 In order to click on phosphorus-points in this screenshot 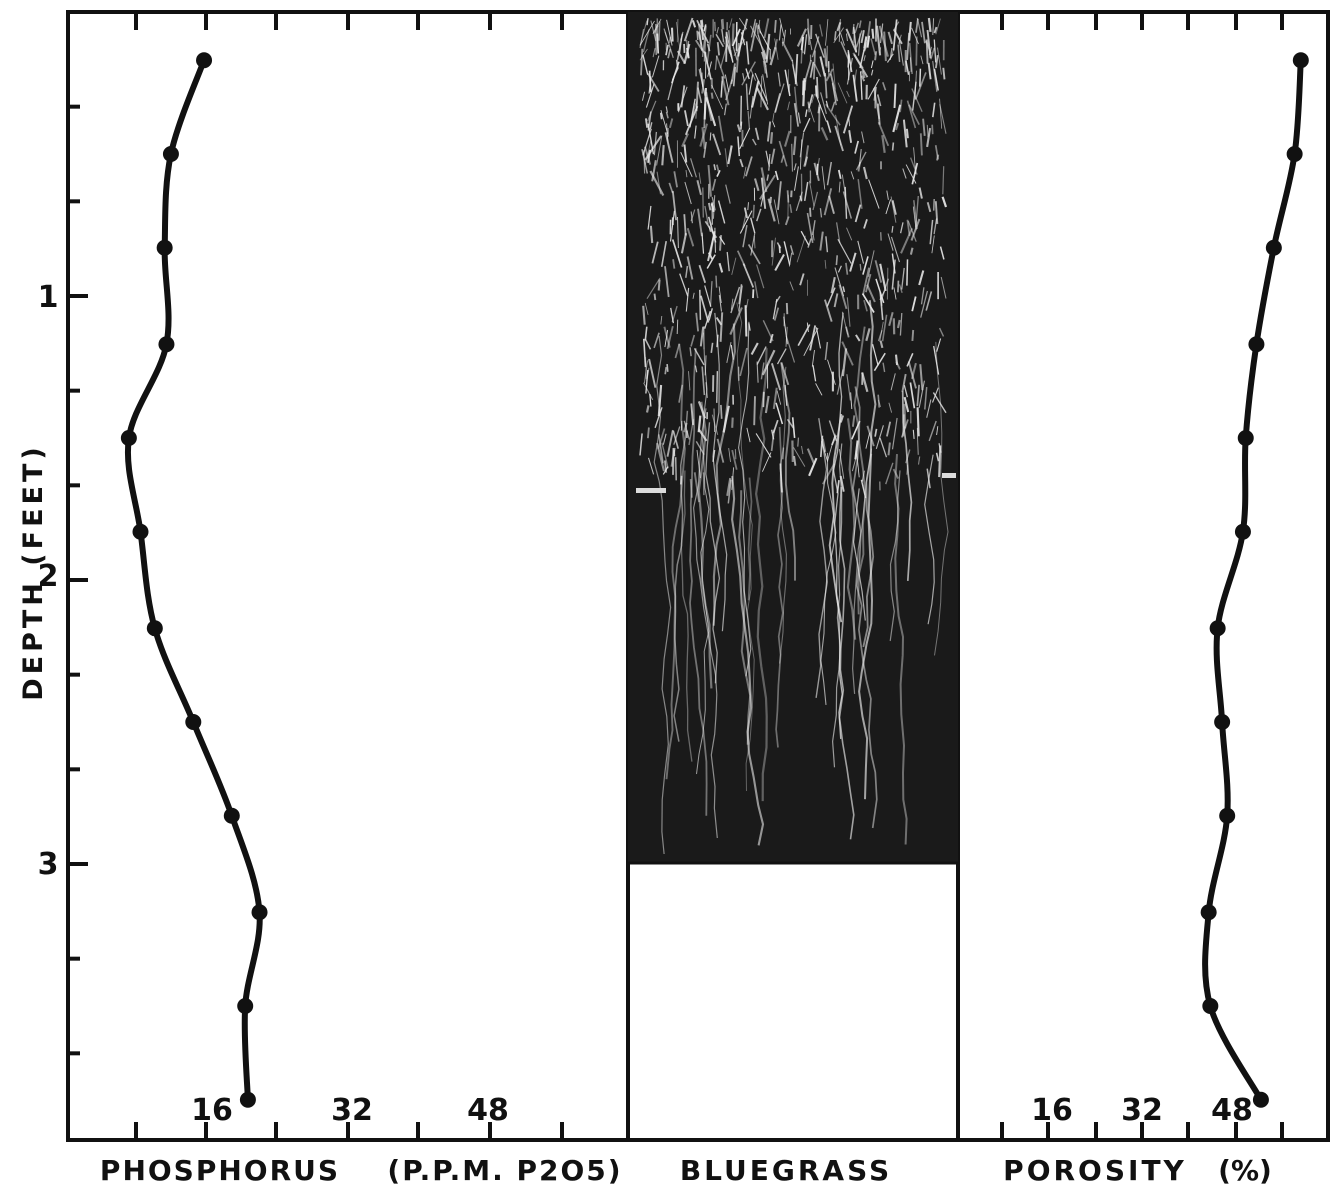, I will do `click(194, 580)`.